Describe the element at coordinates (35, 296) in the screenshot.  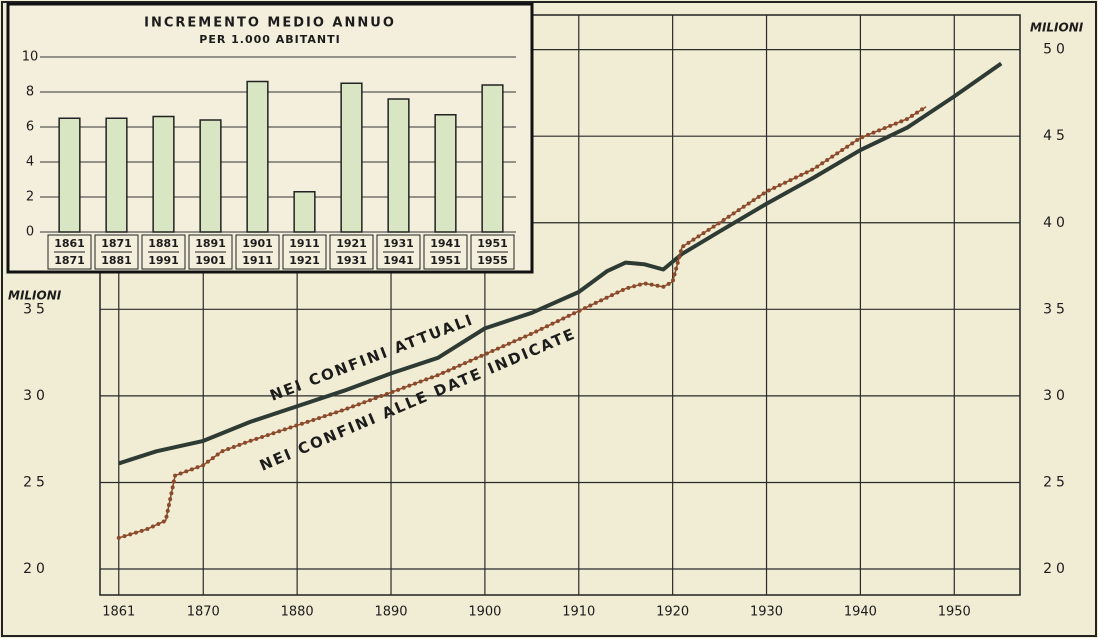
I see `y-axis-label: MILIONI` at that location.